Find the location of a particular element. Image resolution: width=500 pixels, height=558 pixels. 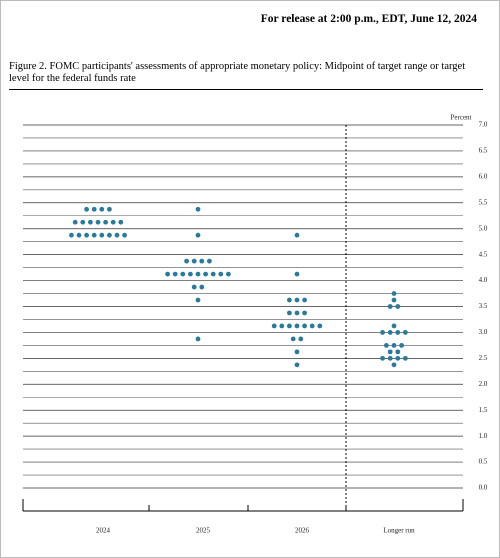

y-tick-label: 2.0 is located at coordinates (483, 384).